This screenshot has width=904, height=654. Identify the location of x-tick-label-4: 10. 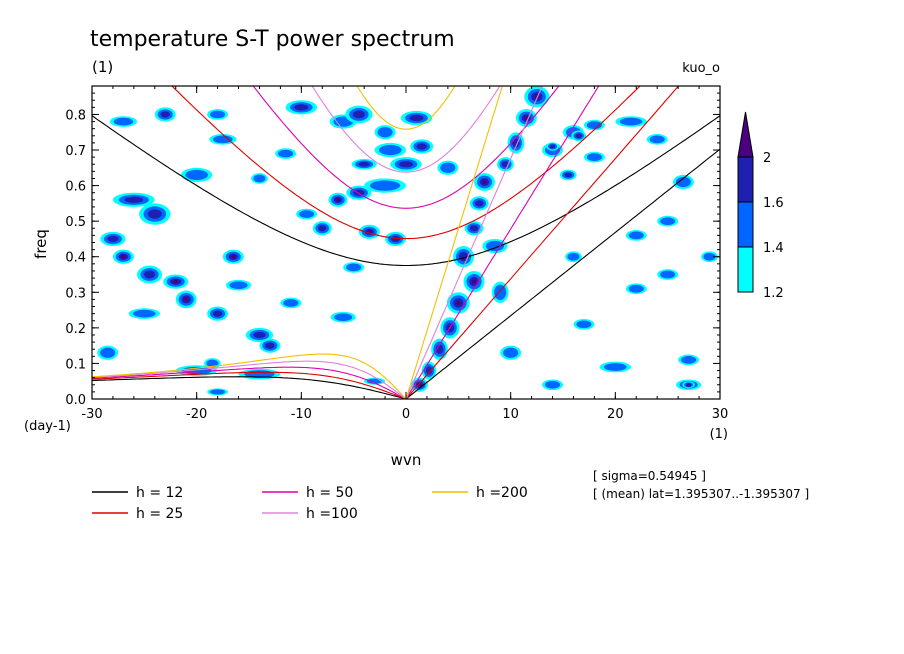
(510, 414).